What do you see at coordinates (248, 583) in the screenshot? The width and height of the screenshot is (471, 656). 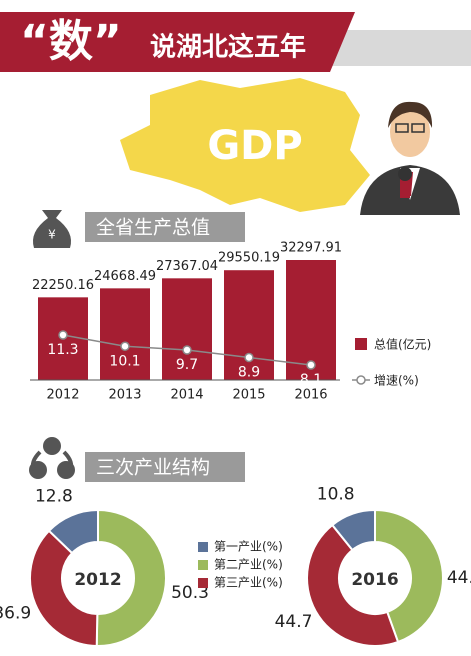 I see `legend-label: 第三产业(%)` at bounding box center [248, 583].